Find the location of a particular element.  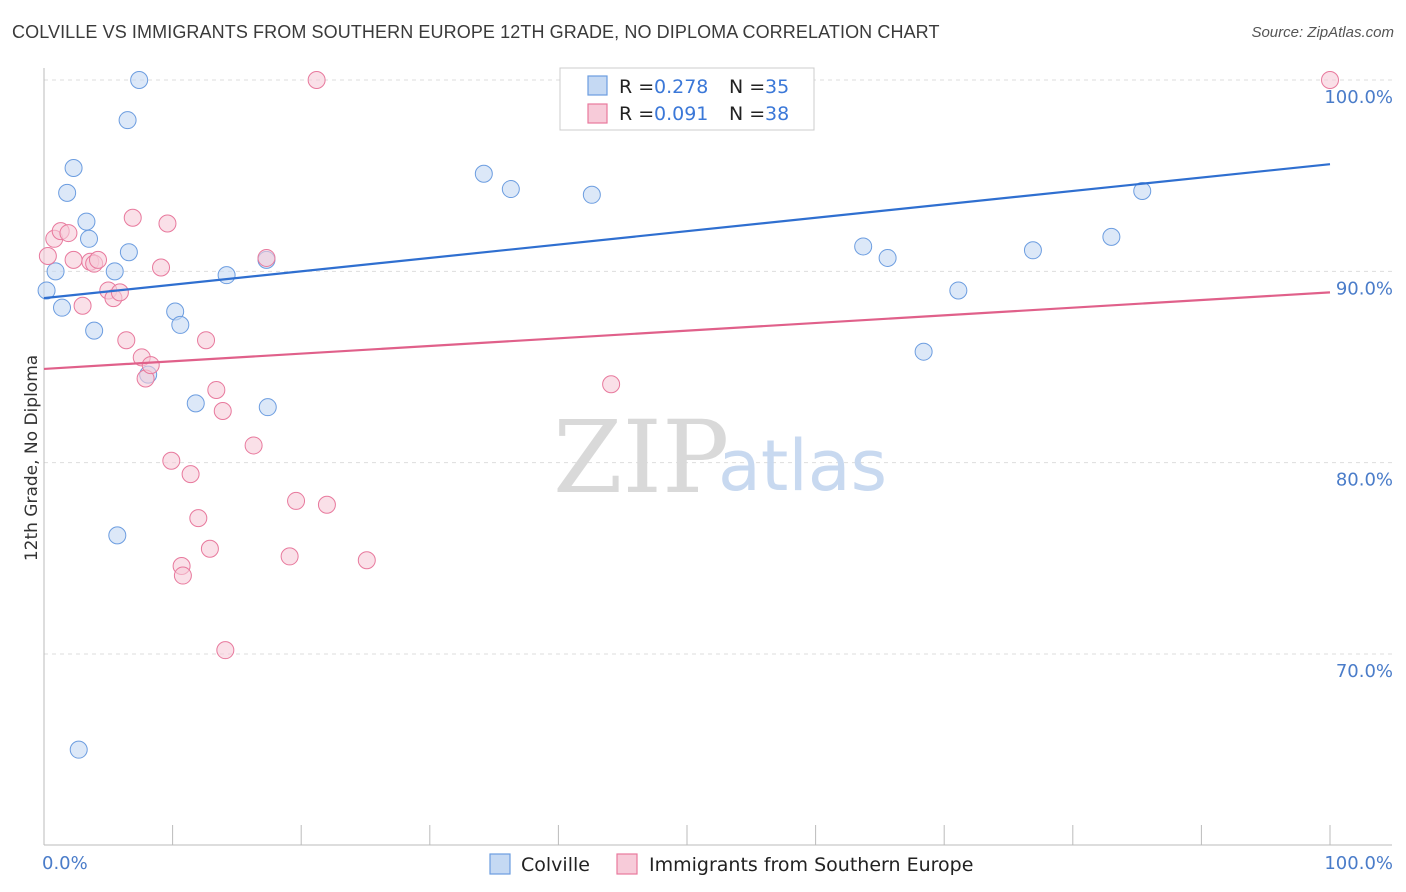

legend-n-value: 35 is located at coordinates (777, 87).